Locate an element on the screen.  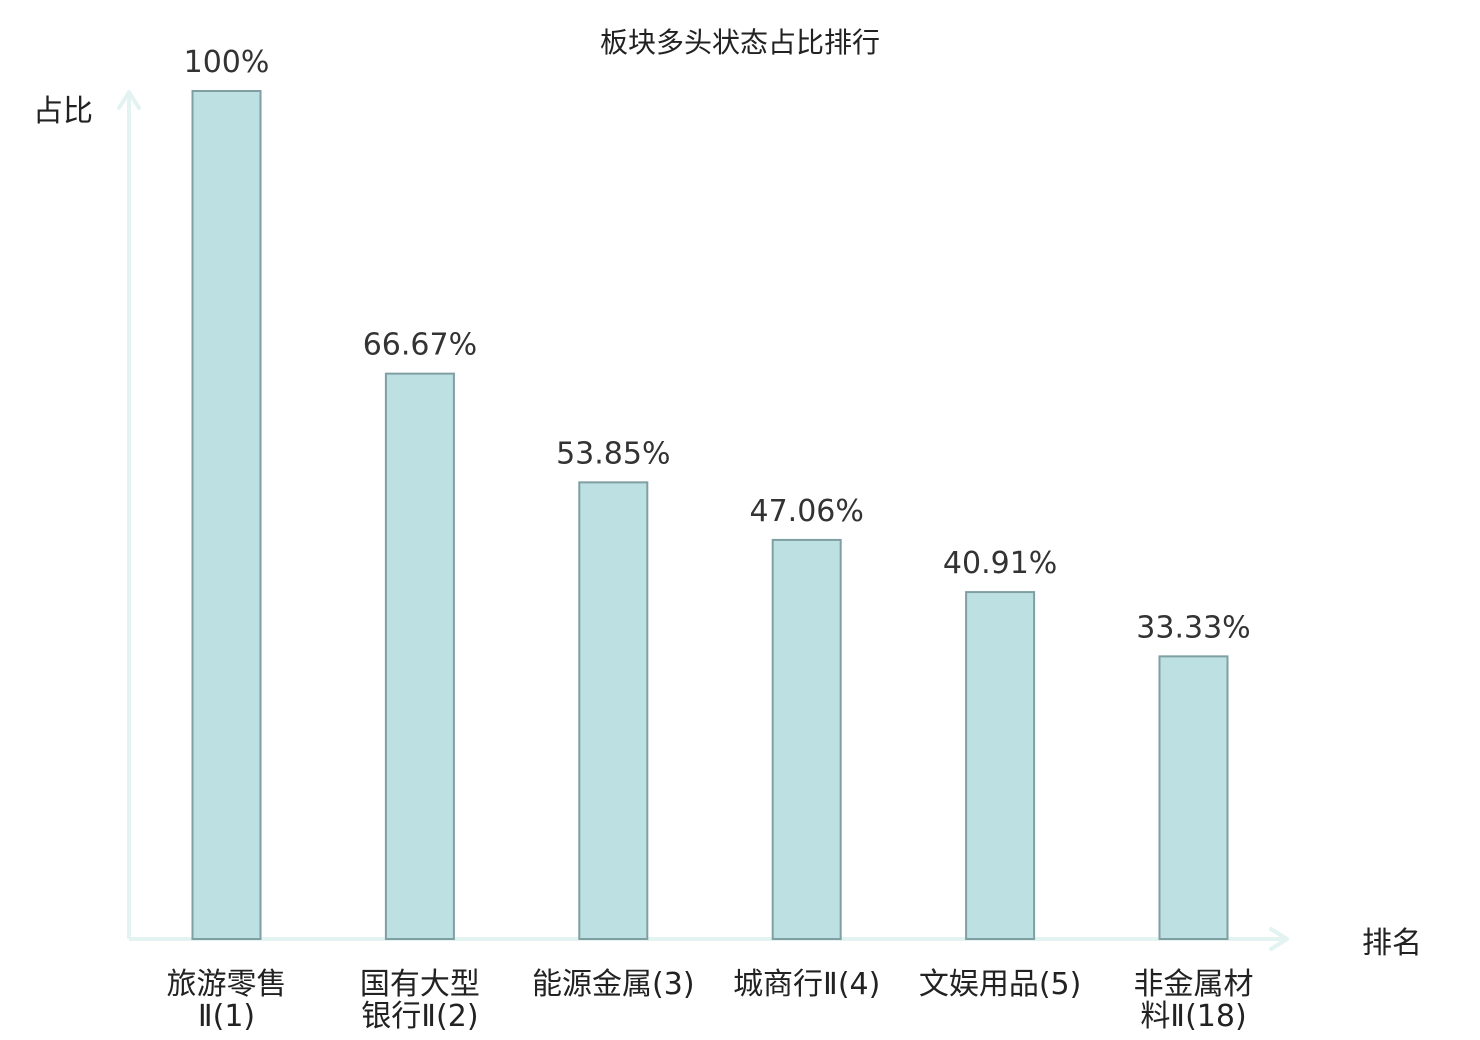
bar-value-label: 53.85% is located at coordinates (613, 453).